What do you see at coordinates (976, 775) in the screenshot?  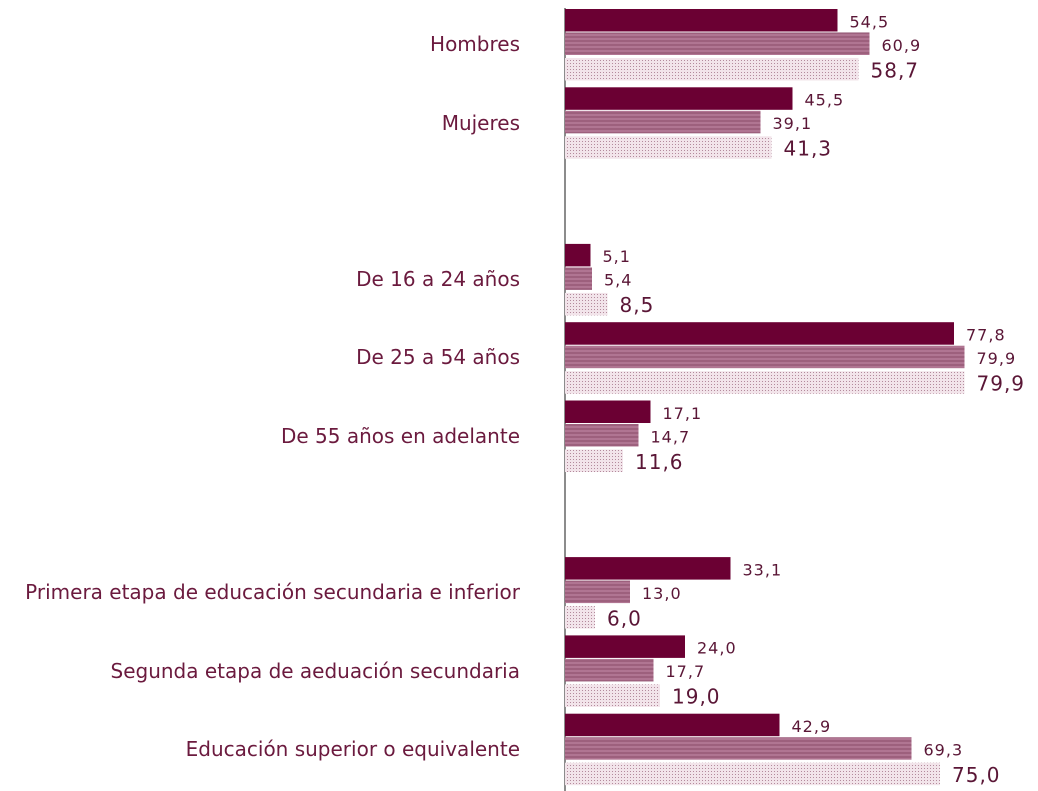 I see `value-label: 75,0` at bounding box center [976, 775].